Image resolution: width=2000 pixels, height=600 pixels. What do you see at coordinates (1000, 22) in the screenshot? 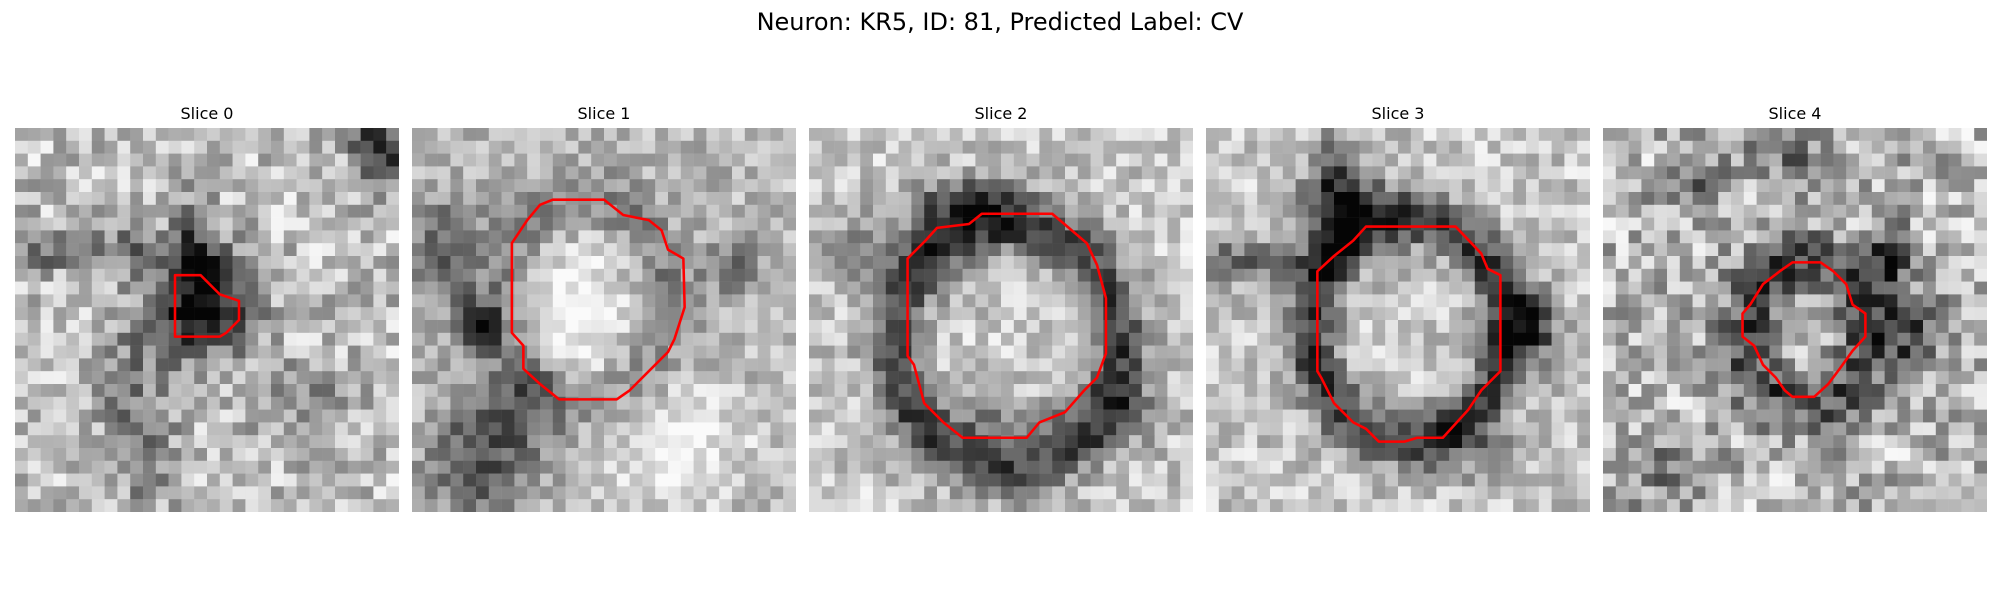
I see `figure-title: Neuron: KR5, ID: 81, Predicted Label: CV` at bounding box center [1000, 22].